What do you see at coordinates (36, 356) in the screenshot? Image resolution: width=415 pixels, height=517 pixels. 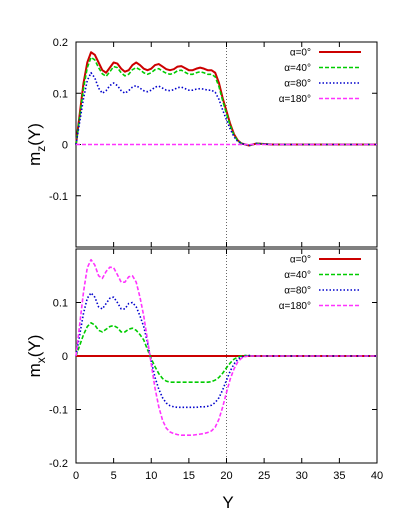 I see `y-axis-label-bottom: mx(Y)` at bounding box center [36, 356].